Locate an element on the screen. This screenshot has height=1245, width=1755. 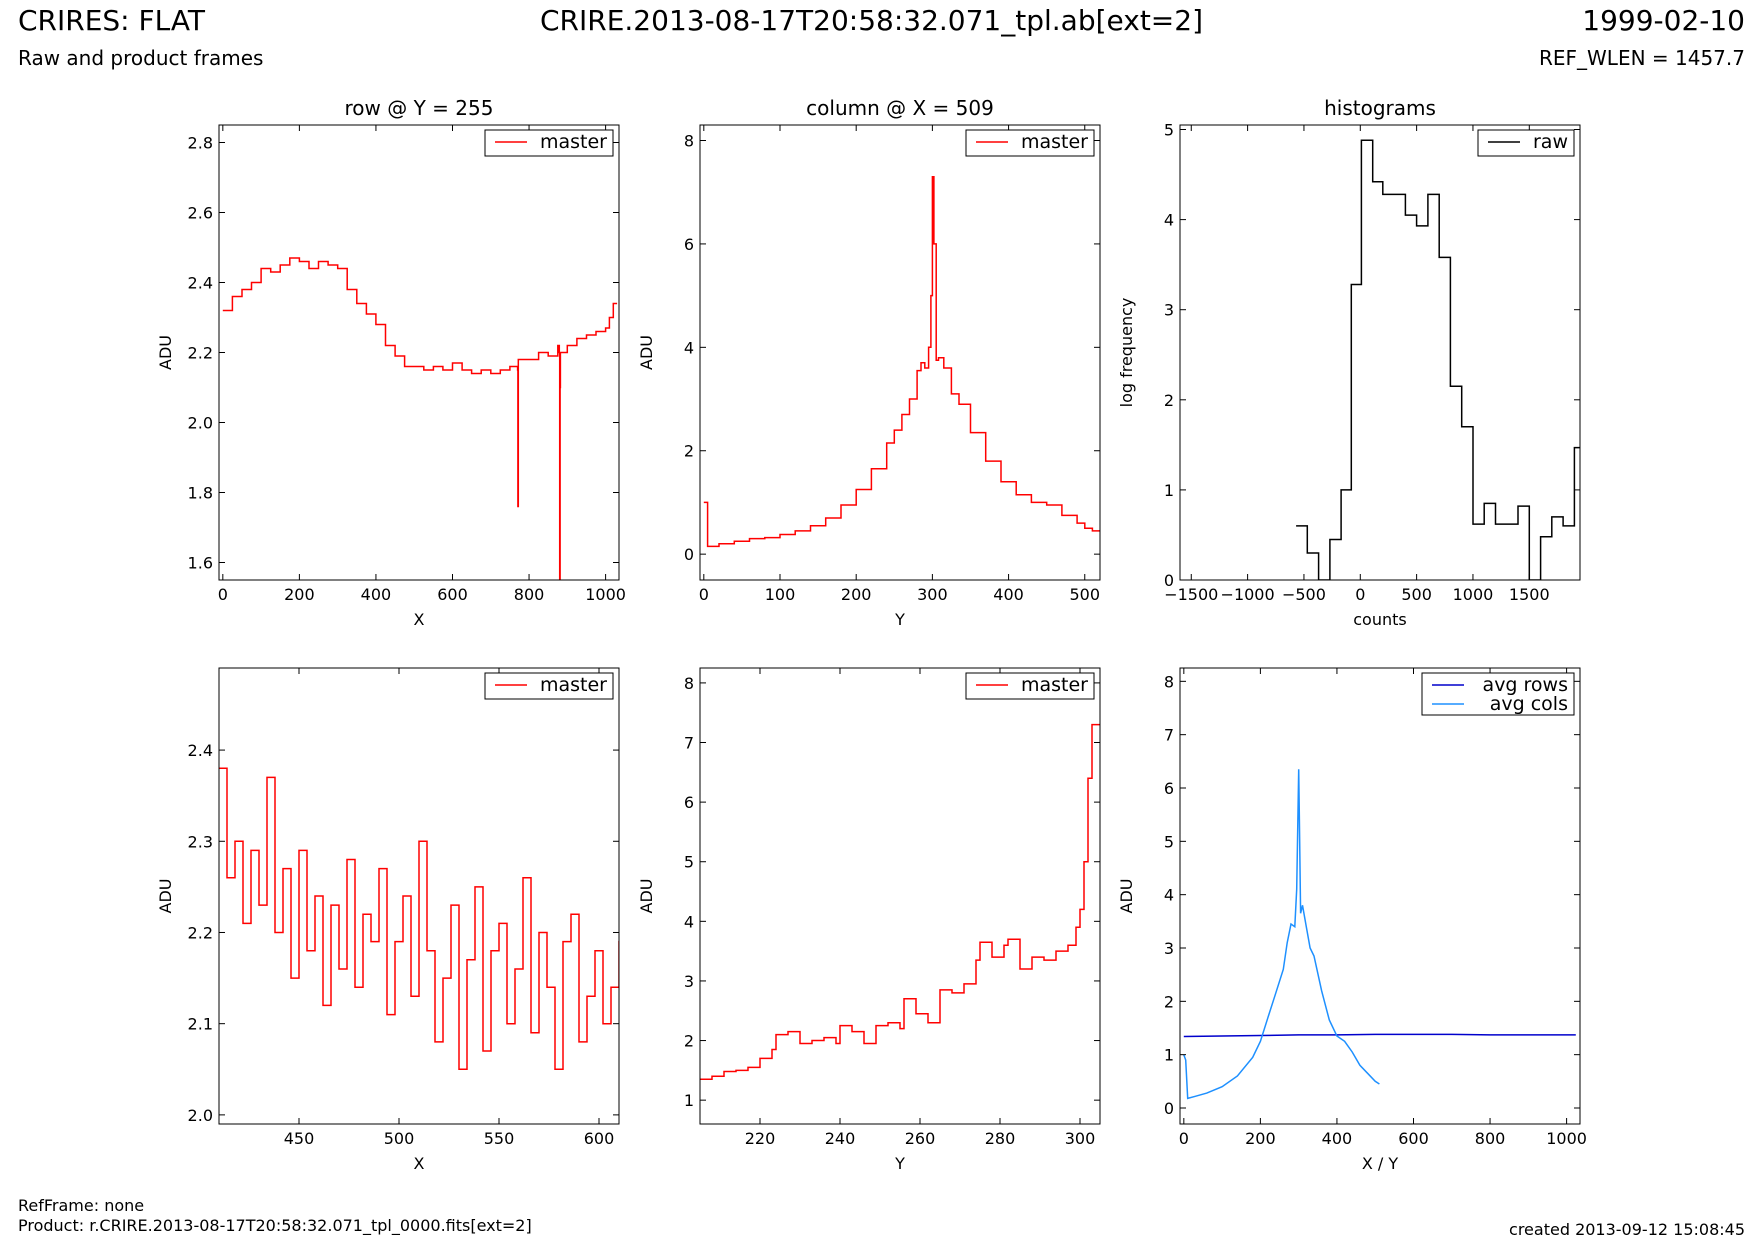
x-tick-label: 280 is located at coordinates (1000, 1138).